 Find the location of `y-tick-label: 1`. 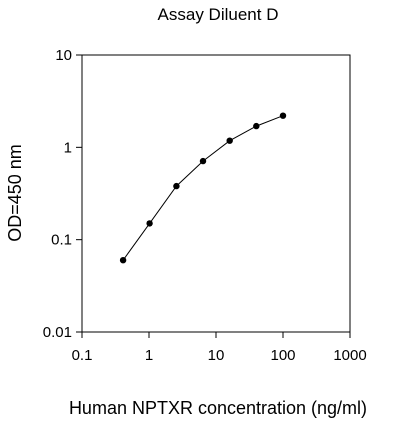

y-tick-label: 1 is located at coordinates (68, 147).